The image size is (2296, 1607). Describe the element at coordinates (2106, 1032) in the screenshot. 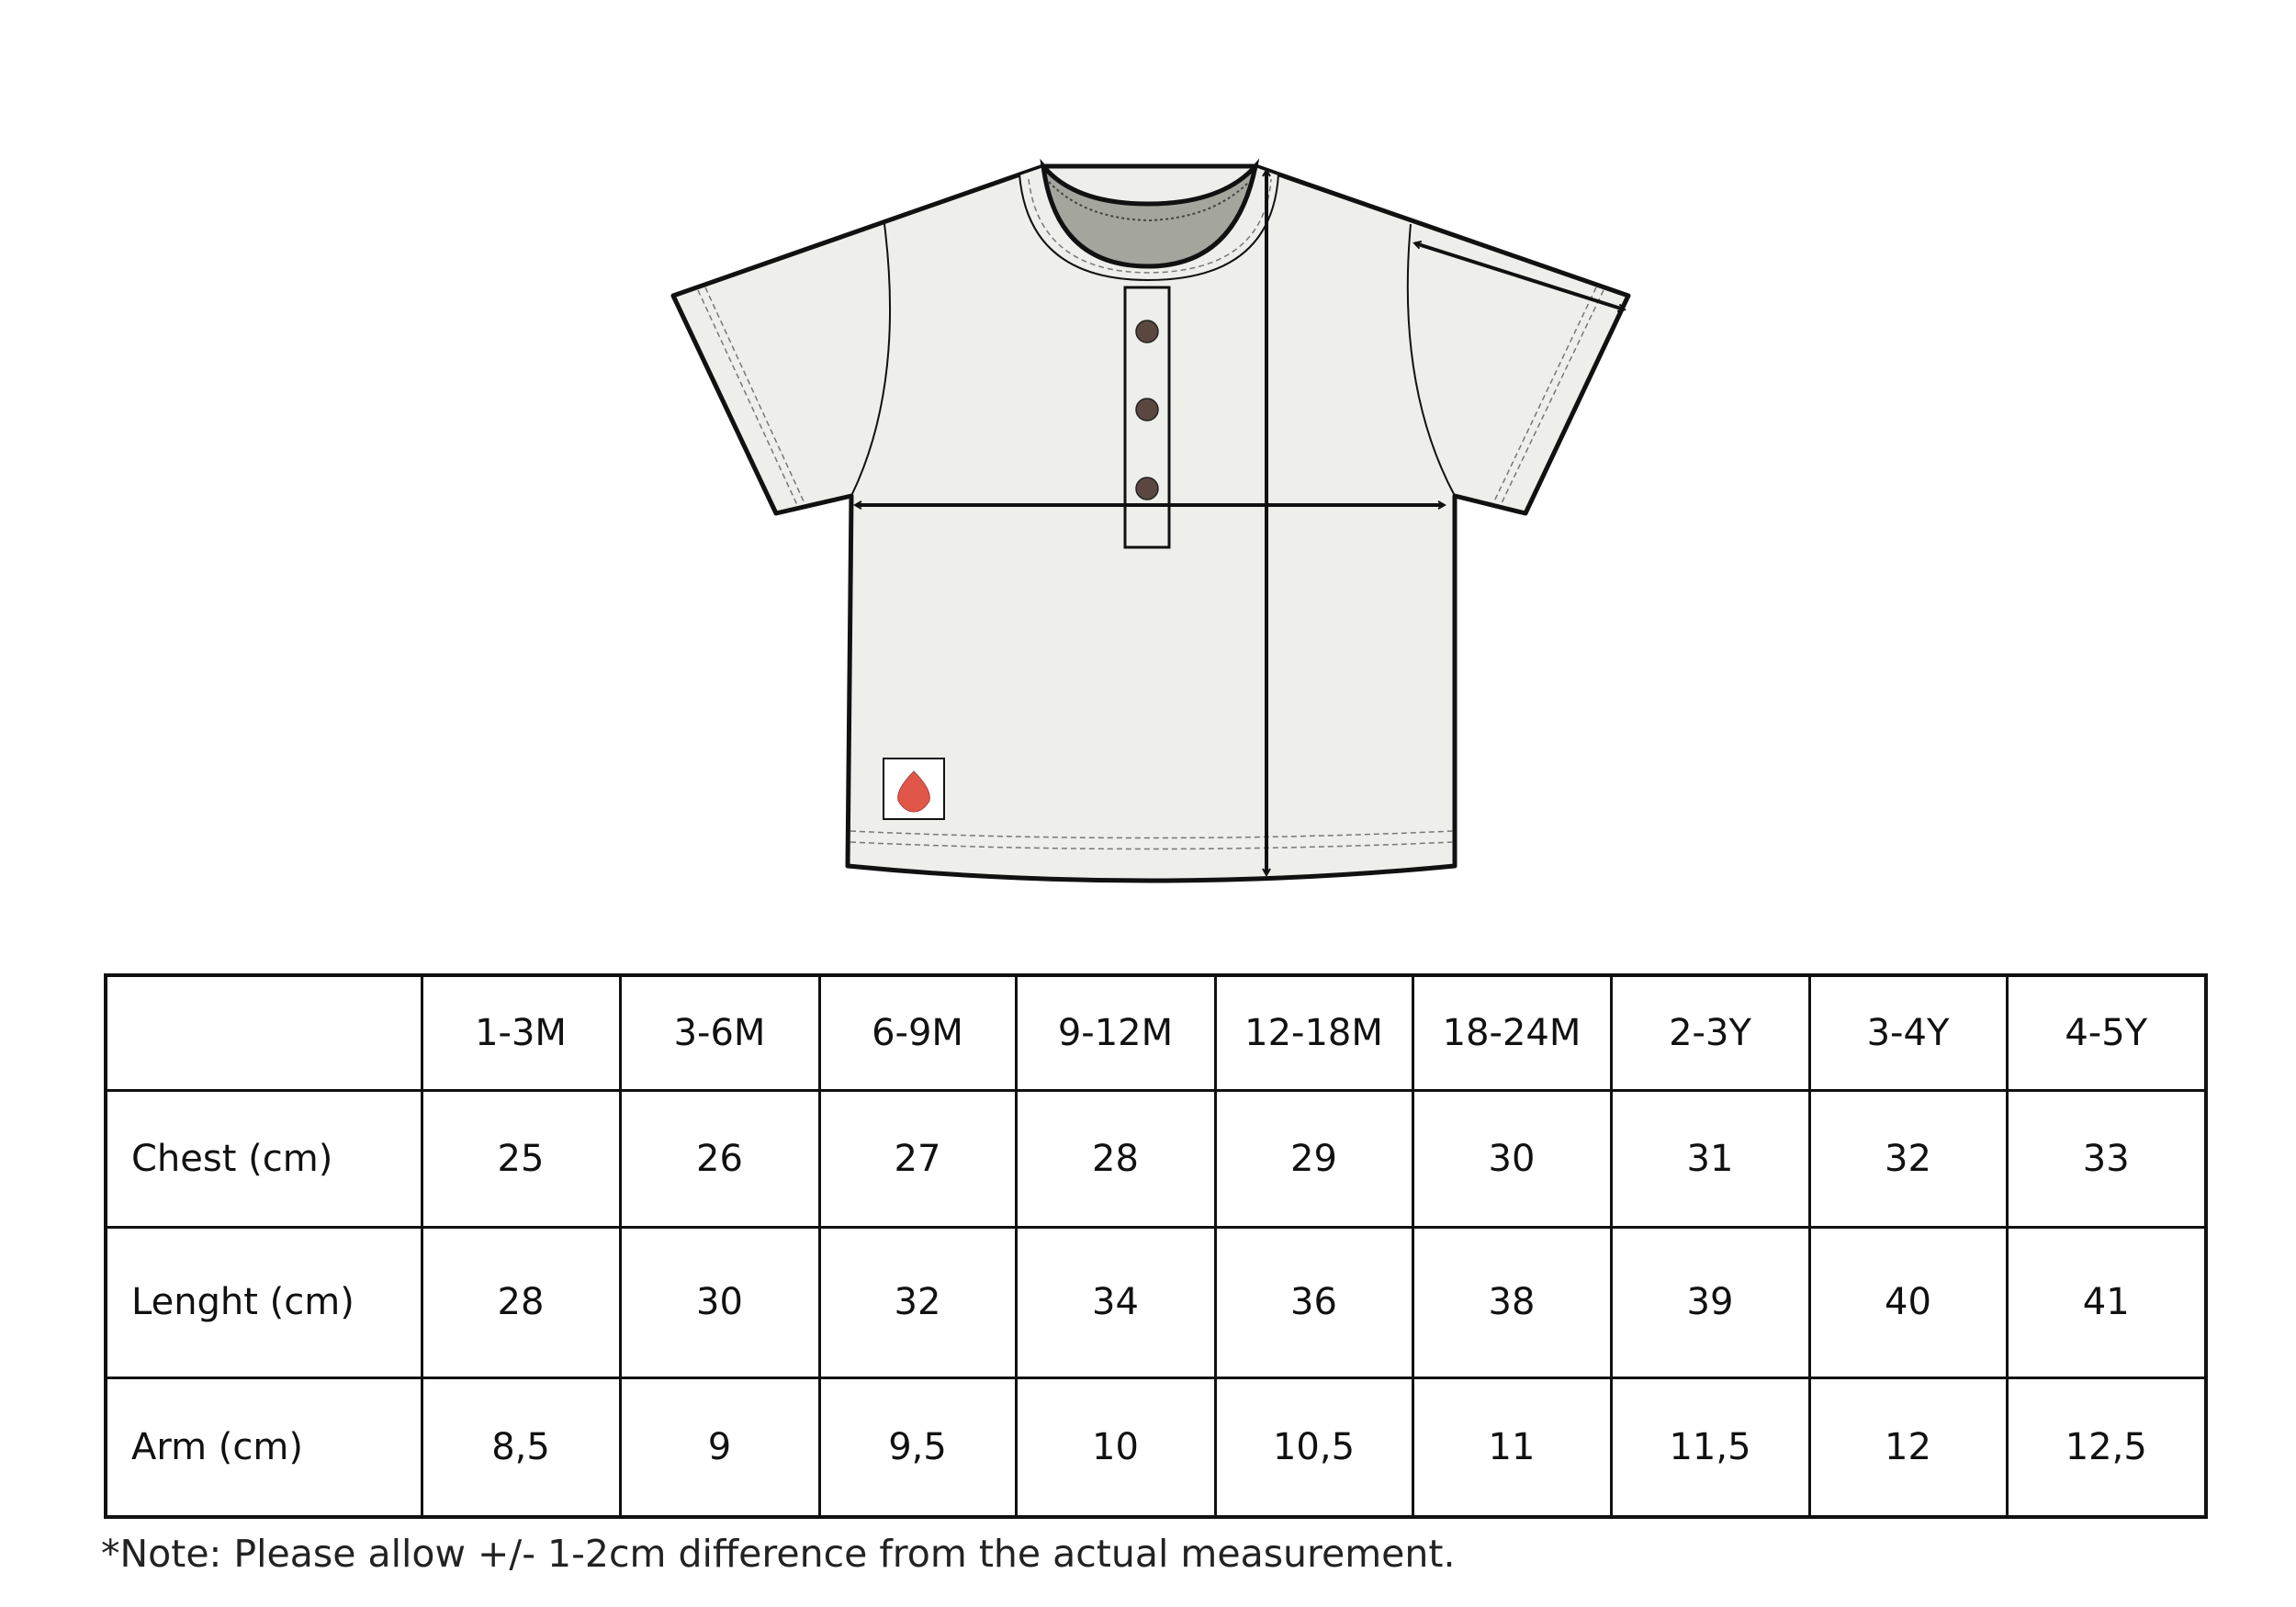

I see `size-header: 4-5Y` at that location.